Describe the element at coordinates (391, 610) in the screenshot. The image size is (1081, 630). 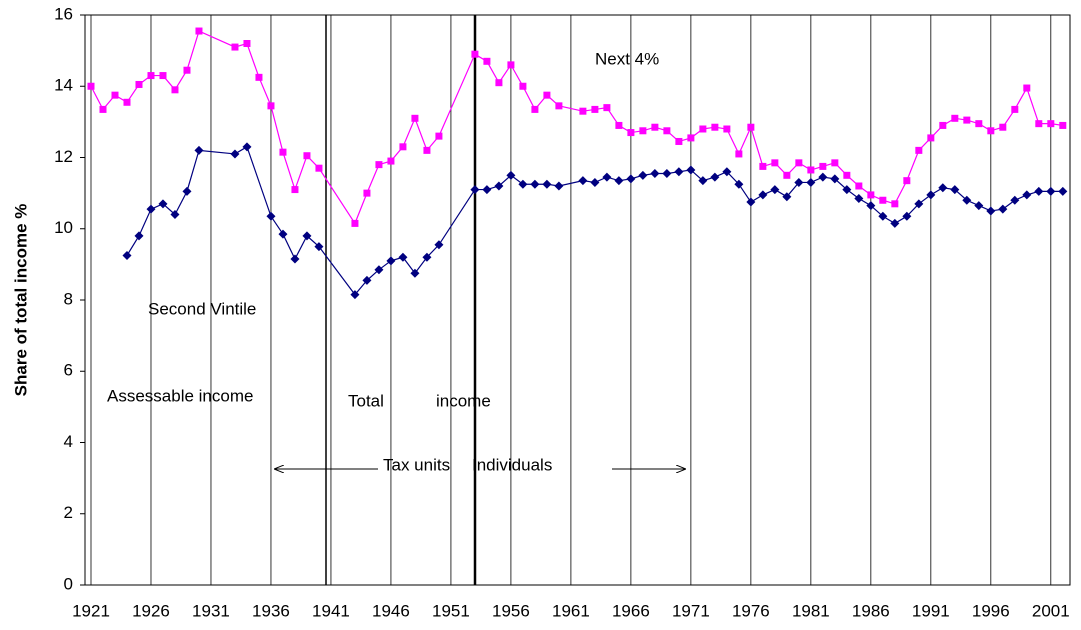
I see `x-tick-label: 1946` at that location.